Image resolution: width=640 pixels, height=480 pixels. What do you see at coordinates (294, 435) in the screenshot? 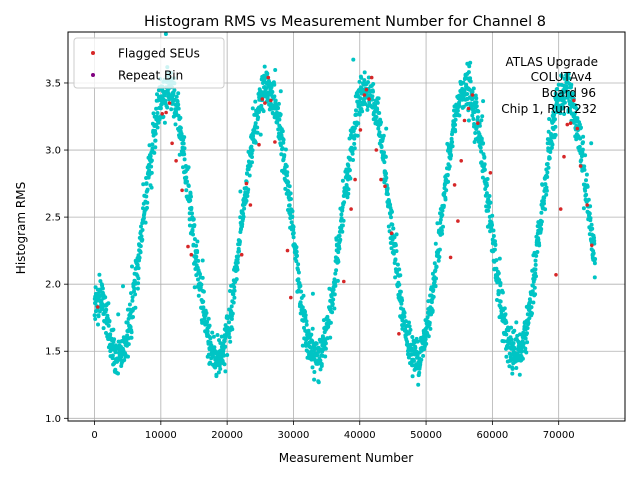
I see `x-tick-label: 30000` at bounding box center [294, 435].